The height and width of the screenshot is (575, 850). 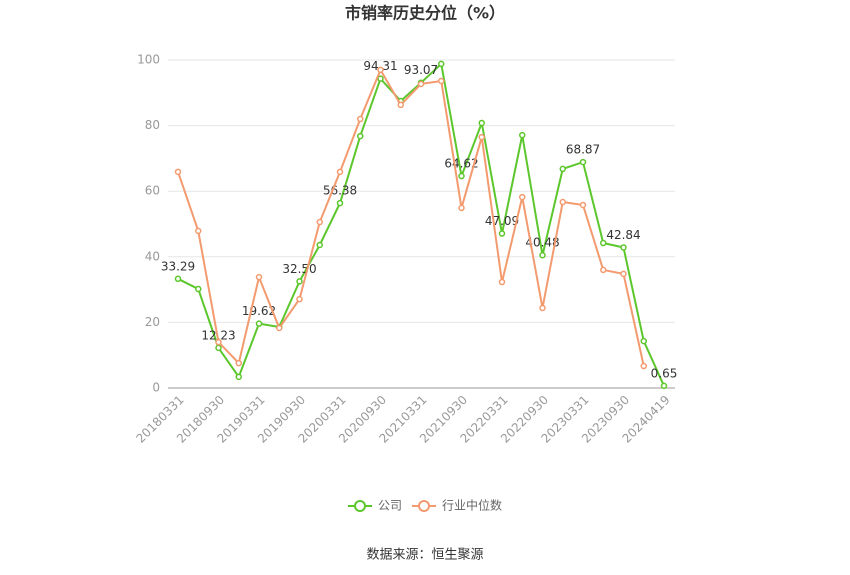 I want to click on data-label: 32.50, so click(x=299, y=269).